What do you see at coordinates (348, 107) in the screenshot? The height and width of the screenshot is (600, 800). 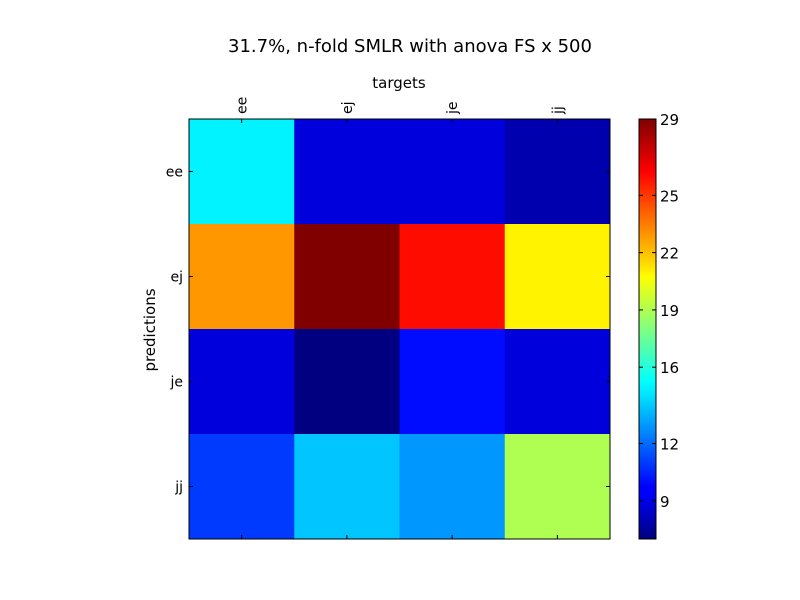 I see `x-tick-label: ej` at bounding box center [348, 107].